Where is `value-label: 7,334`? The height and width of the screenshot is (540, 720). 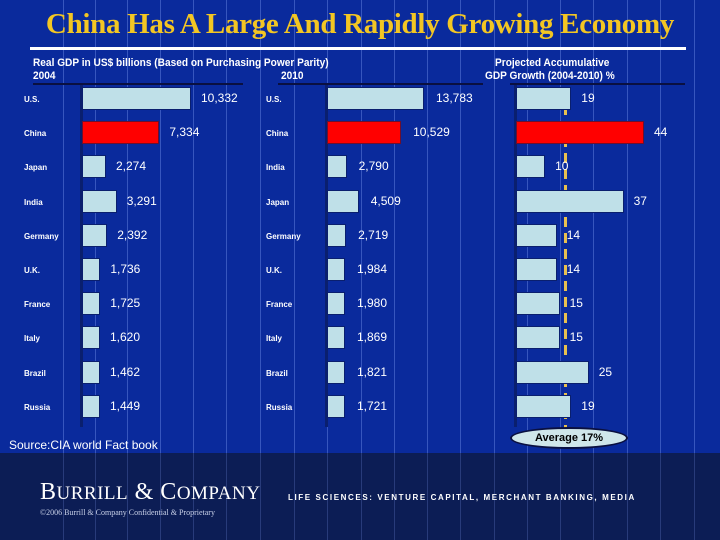 value-label: 7,334 is located at coordinates (184, 132).